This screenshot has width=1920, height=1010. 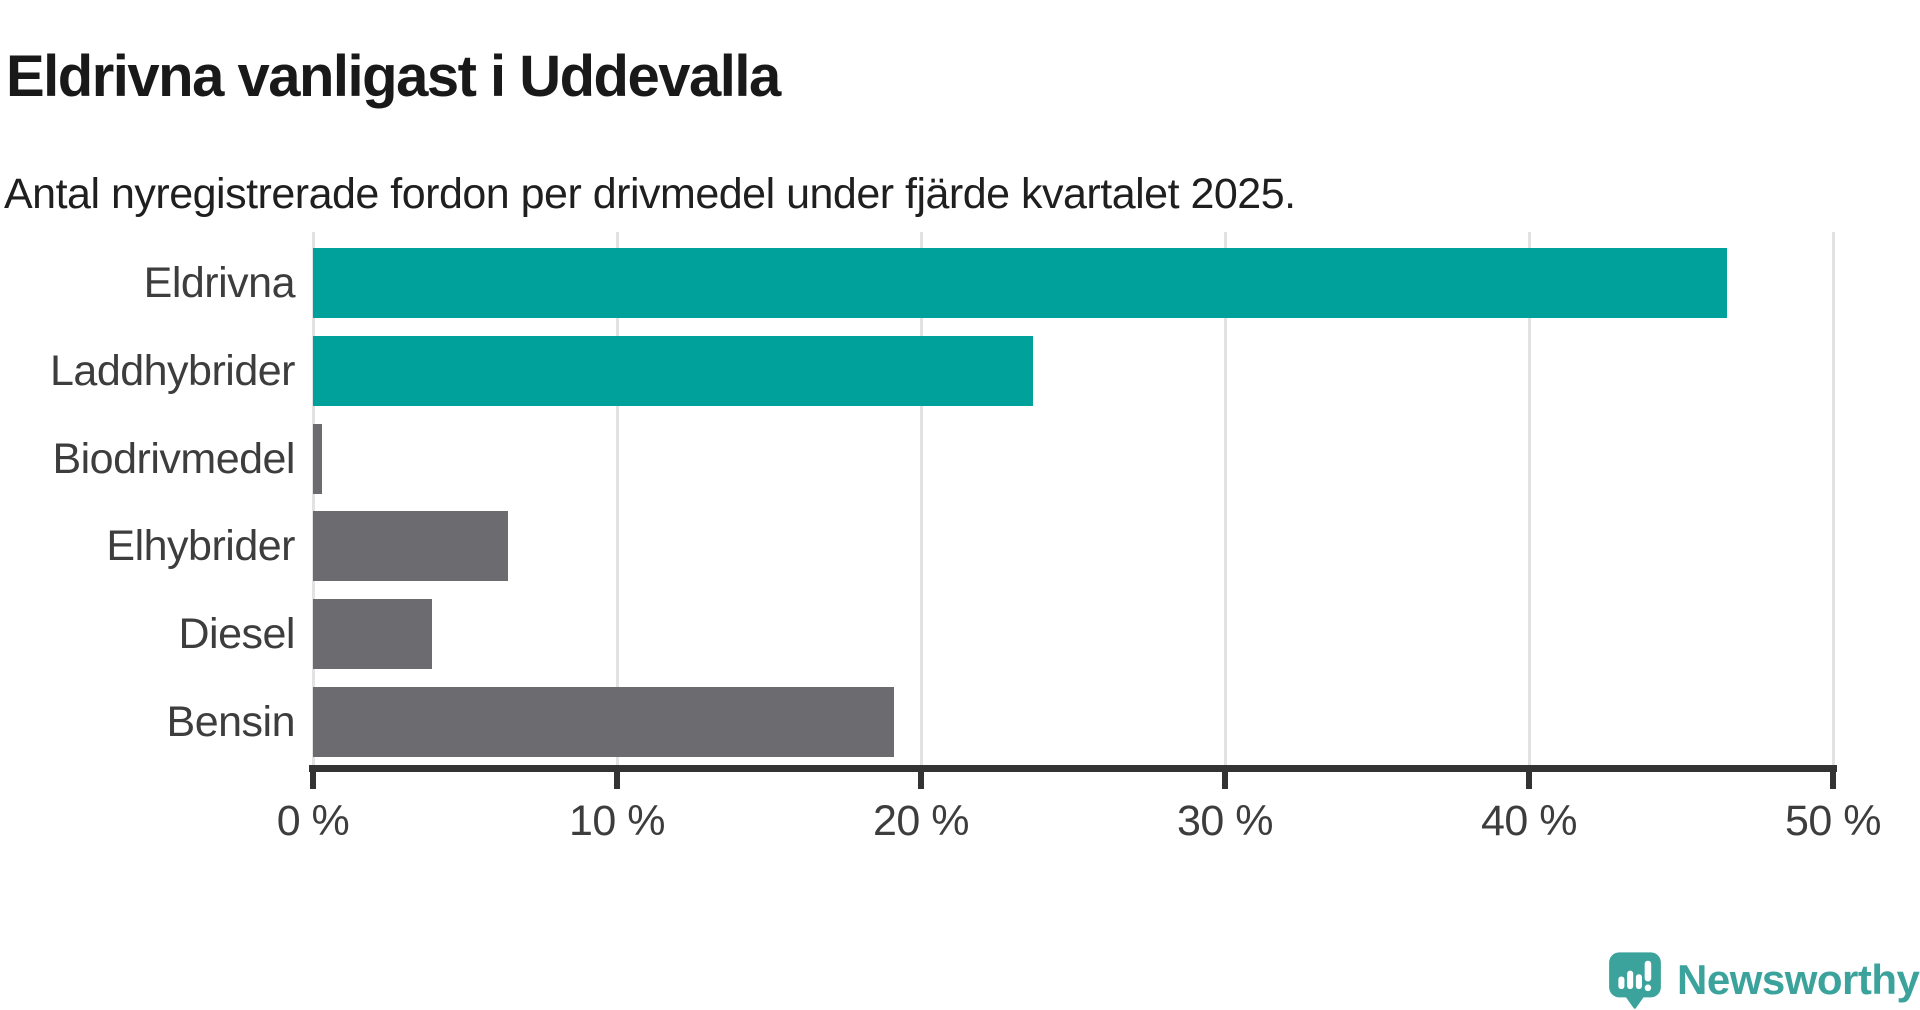 I want to click on category-label-diesel: Diesel, so click(x=237, y=634).